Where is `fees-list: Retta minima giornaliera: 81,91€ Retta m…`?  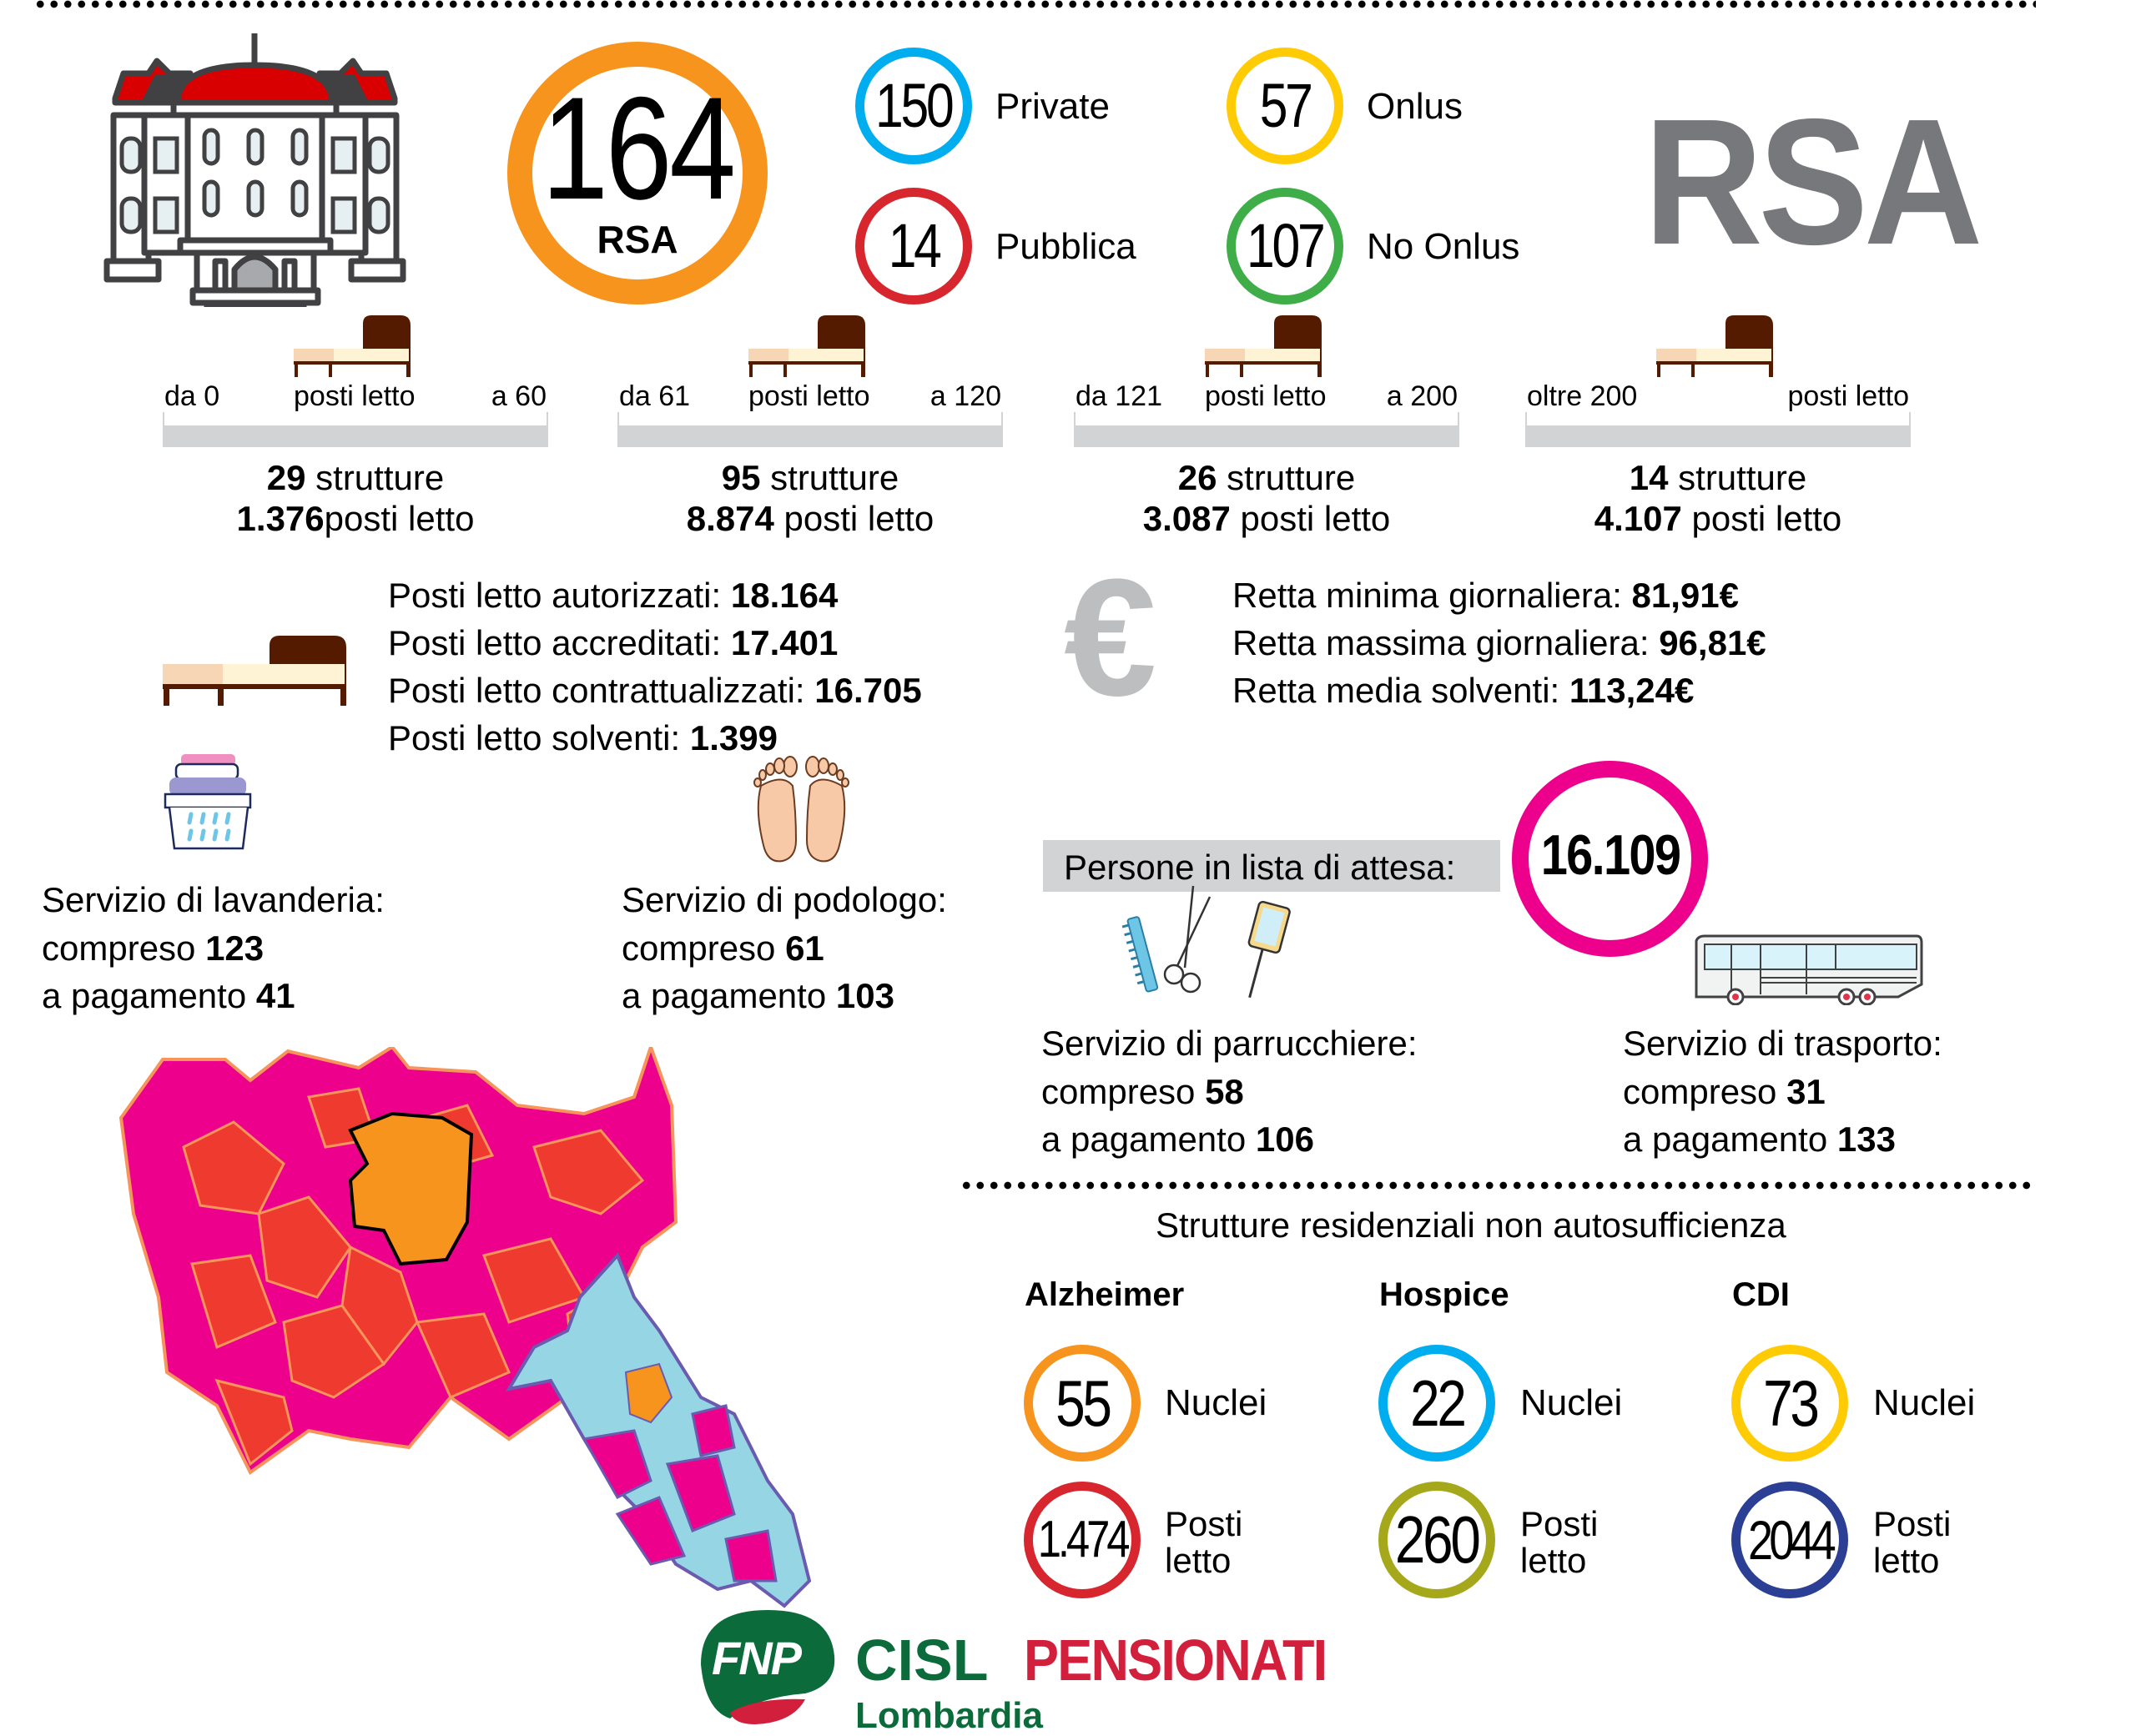 fees-list: Retta minima giornaliera: 81,91€ Retta m… is located at coordinates (1499, 642).